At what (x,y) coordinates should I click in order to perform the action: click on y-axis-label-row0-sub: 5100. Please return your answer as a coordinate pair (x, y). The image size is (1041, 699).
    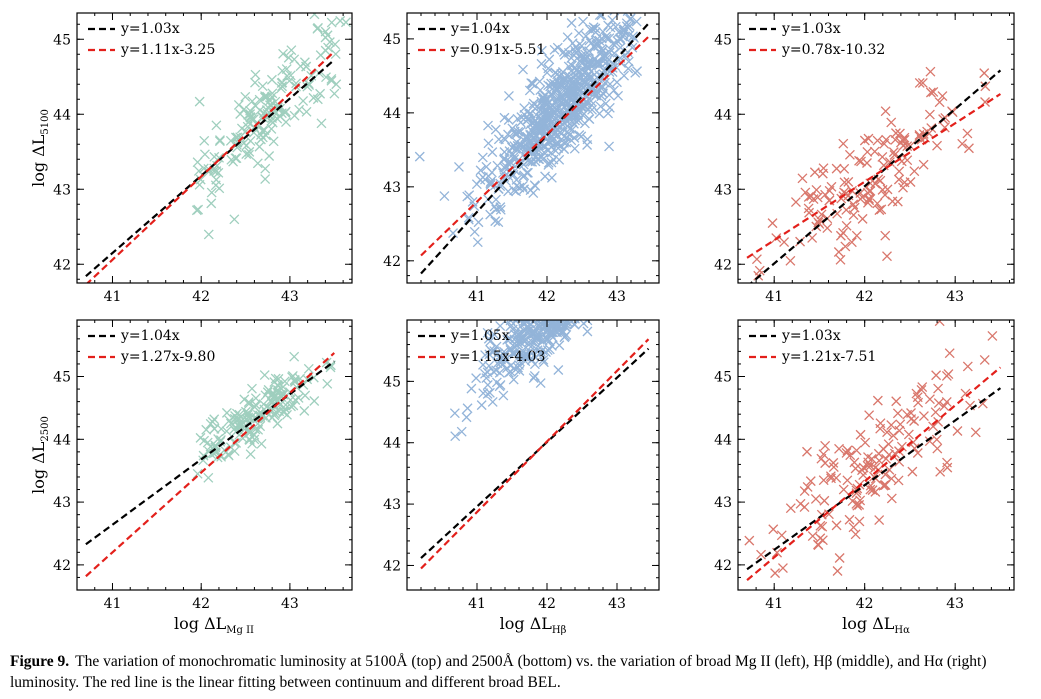
    Looking at the image, I should click on (45, 121).